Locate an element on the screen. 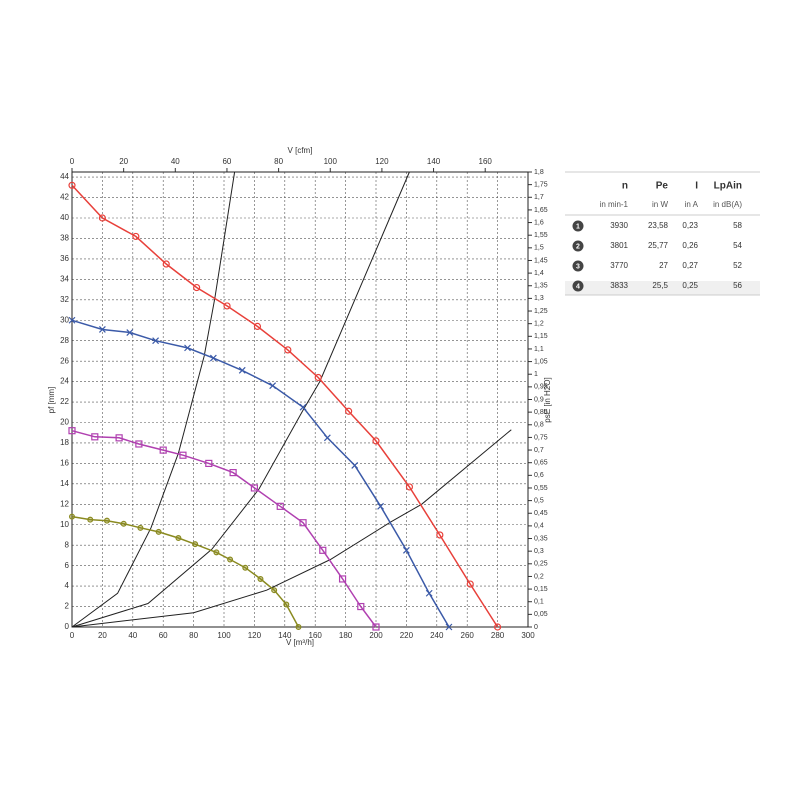 Image resolution: width=800 pixels, height=800 pixels. y2-tick-label: 1,35 is located at coordinates (541, 286).